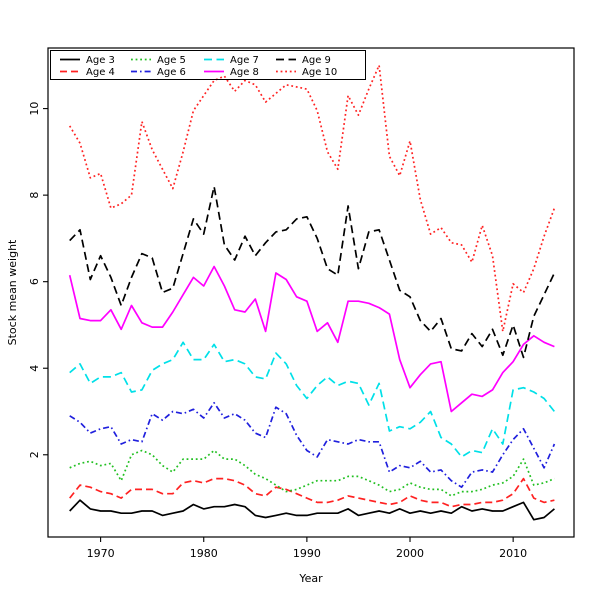 This screenshot has height=600, width=600. I want to click on y-tick-label-2: 2, so click(34, 454).